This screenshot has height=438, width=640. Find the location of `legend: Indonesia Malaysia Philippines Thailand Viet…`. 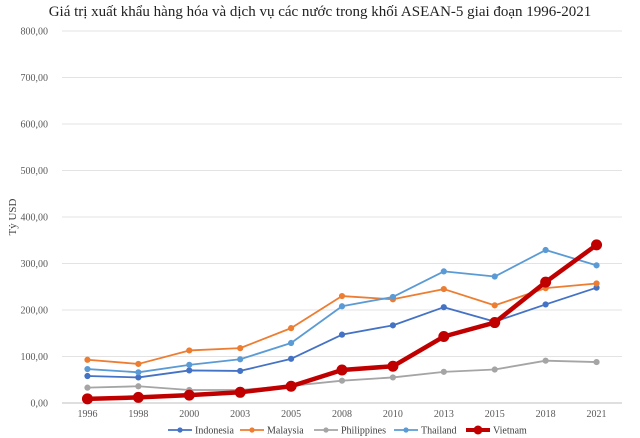

legend: Indonesia Malaysia Philippines Thailand Viet… is located at coordinates (347, 431).